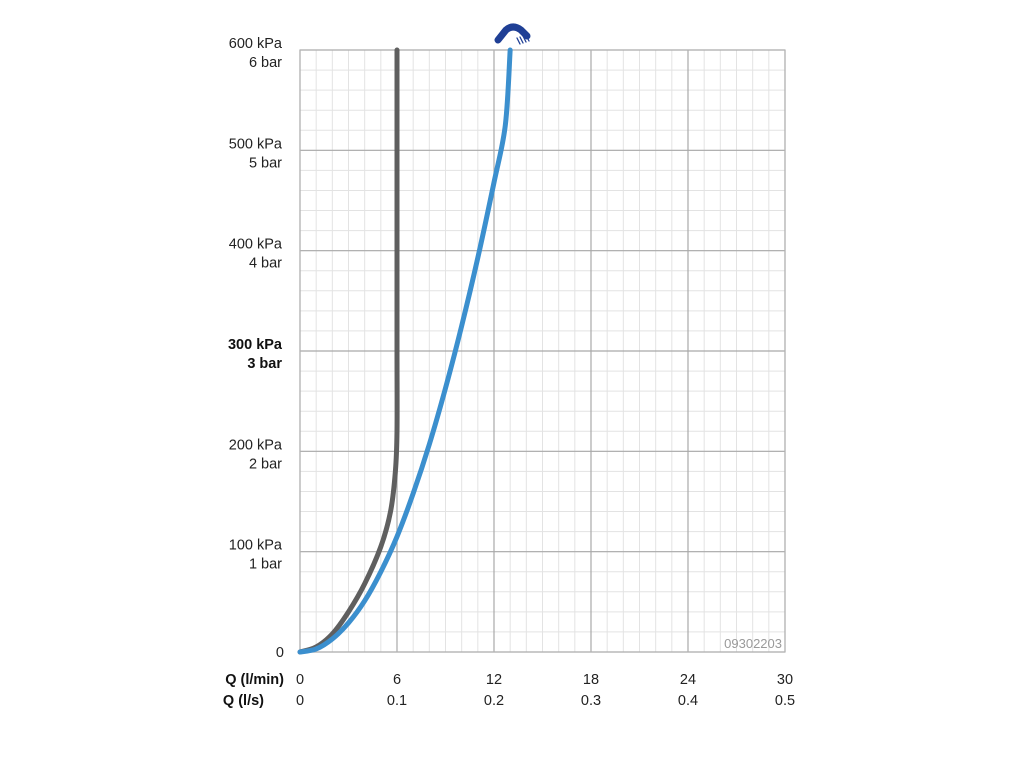  Describe the element at coordinates (397, 701) in the screenshot. I see `x-tick-ls: 0.1` at that location.